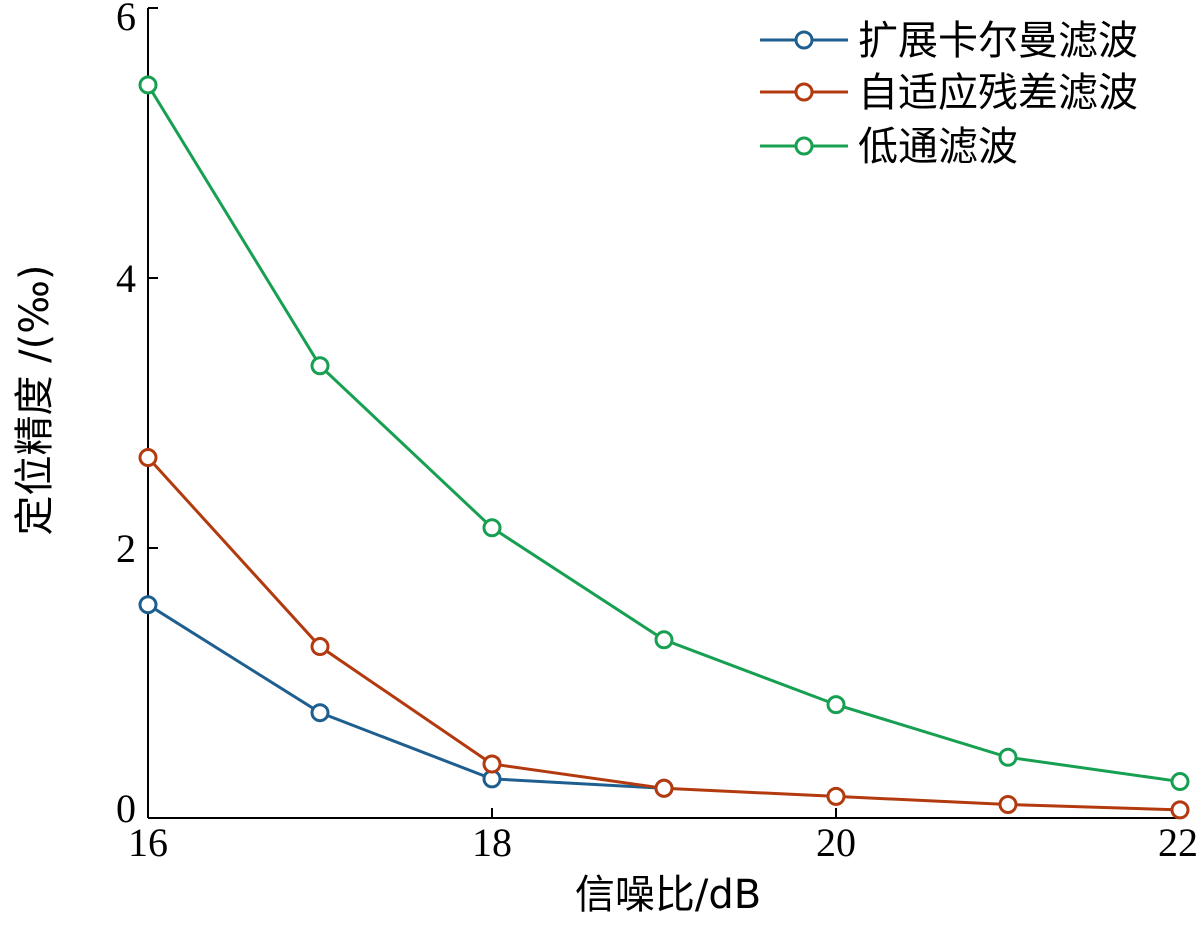  I want to click on legend-item-1: 自适应残差滤波, so click(949, 93).